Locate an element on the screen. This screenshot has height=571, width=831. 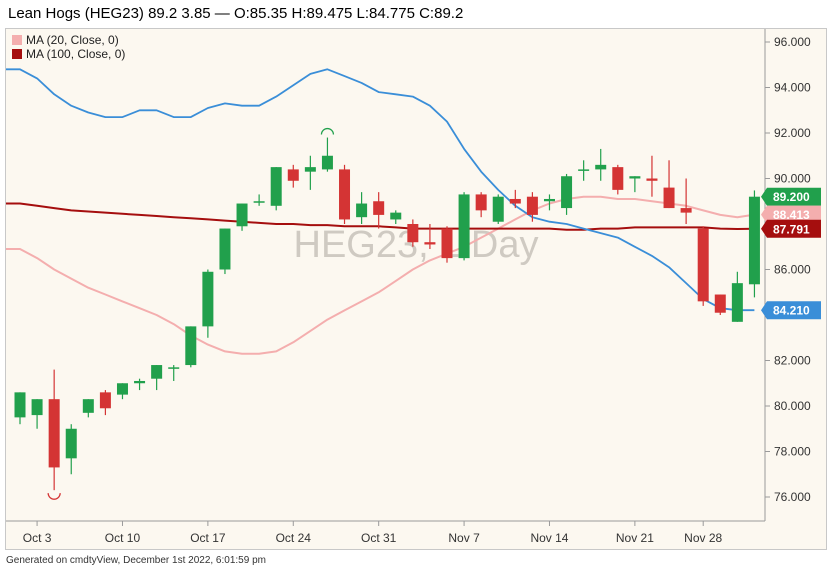
x-tick-label: Oct 17 is located at coordinates (208, 538).